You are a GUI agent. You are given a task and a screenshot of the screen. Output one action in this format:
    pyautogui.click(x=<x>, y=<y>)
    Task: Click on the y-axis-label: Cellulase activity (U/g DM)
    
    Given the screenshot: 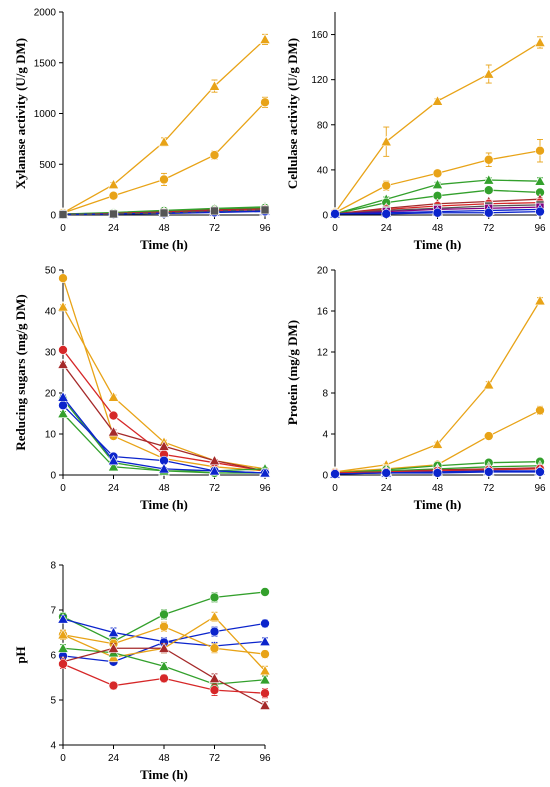 What is the action you would take?
    pyautogui.click(x=292, y=113)
    